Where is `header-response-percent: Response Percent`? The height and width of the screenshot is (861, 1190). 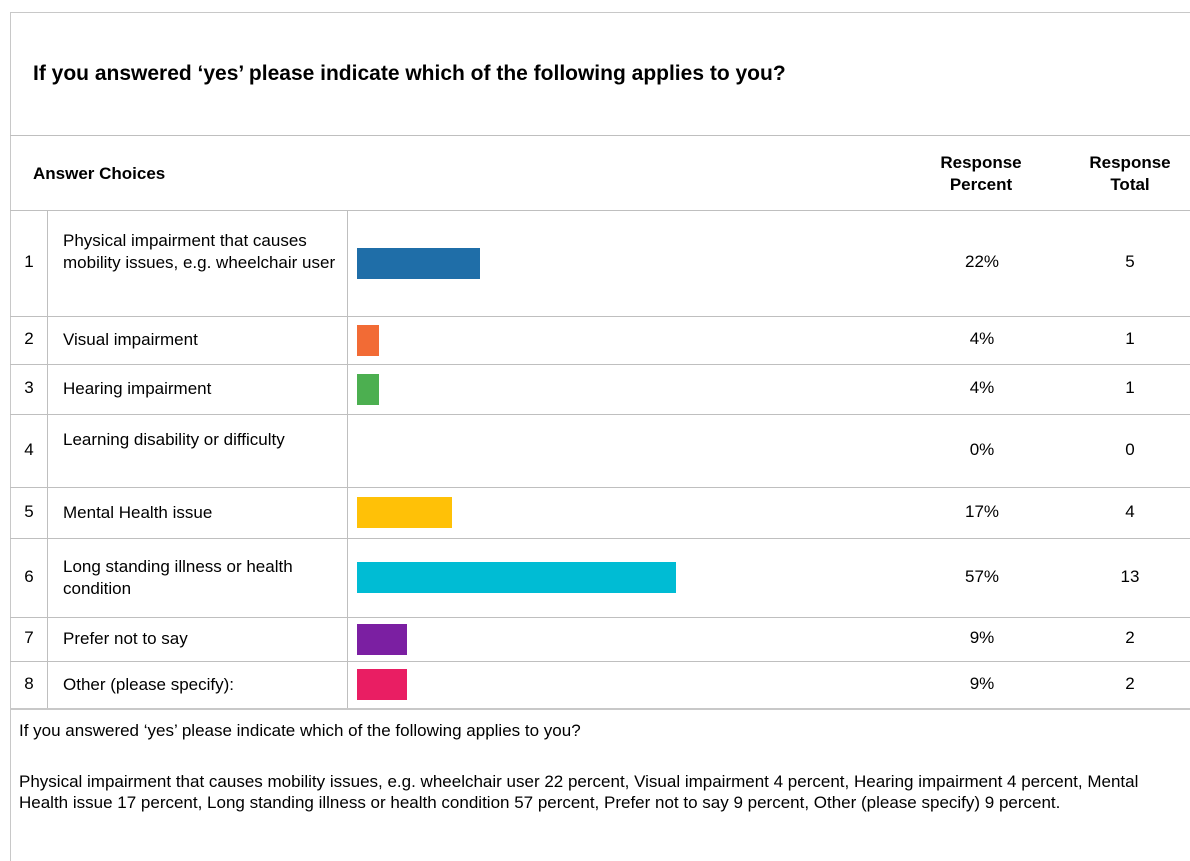 header-response-percent: Response Percent is located at coordinates (981, 173).